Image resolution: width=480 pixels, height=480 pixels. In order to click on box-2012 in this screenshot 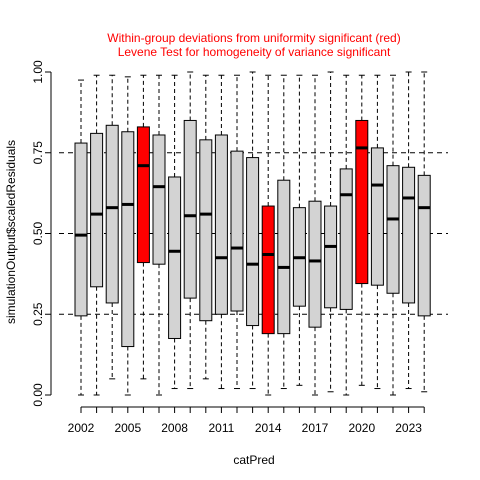, I will do `click(237, 232)`.